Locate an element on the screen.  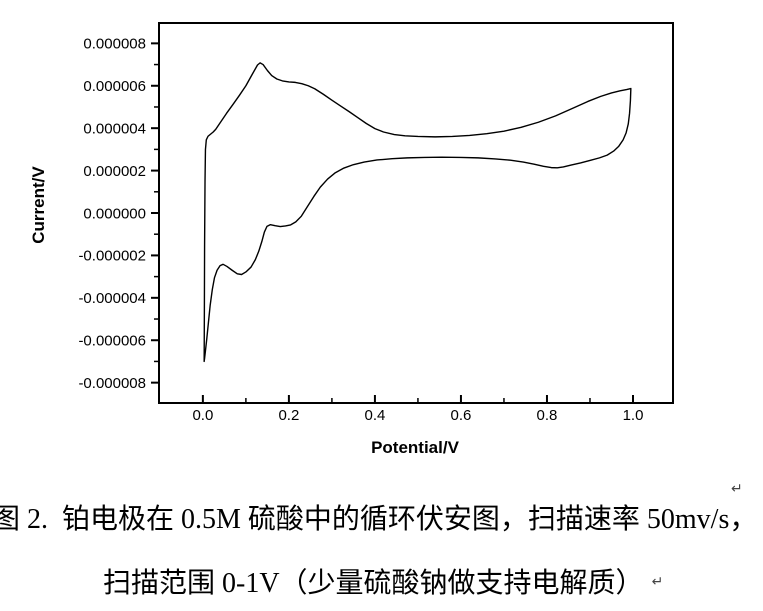
y-tick-label: 0.000002 is located at coordinates (114, 171).